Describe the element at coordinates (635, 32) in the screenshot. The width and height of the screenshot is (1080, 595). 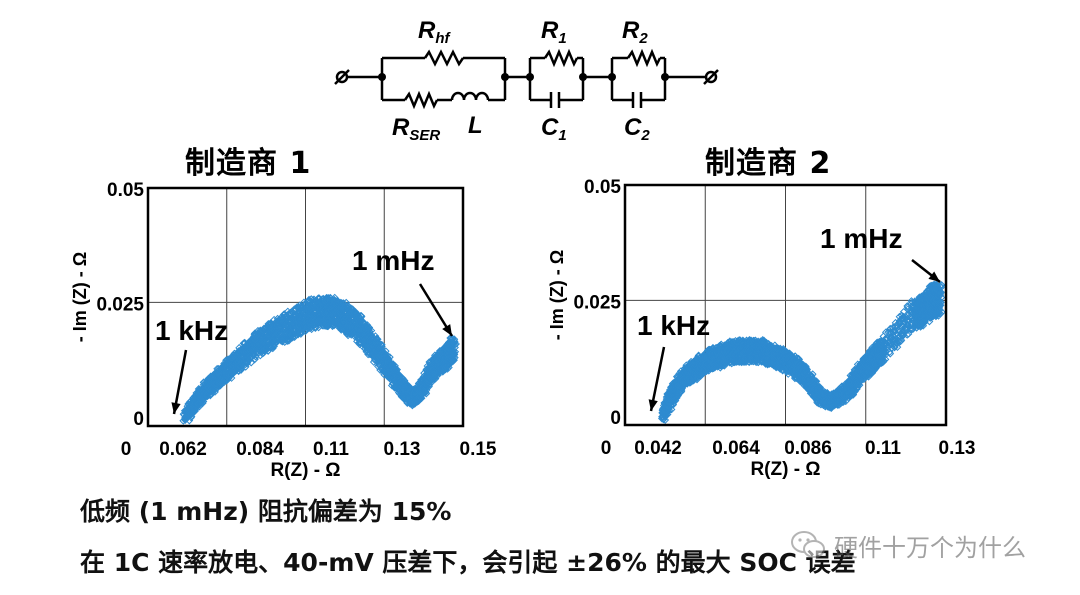
I see `r2-label: R2` at that location.